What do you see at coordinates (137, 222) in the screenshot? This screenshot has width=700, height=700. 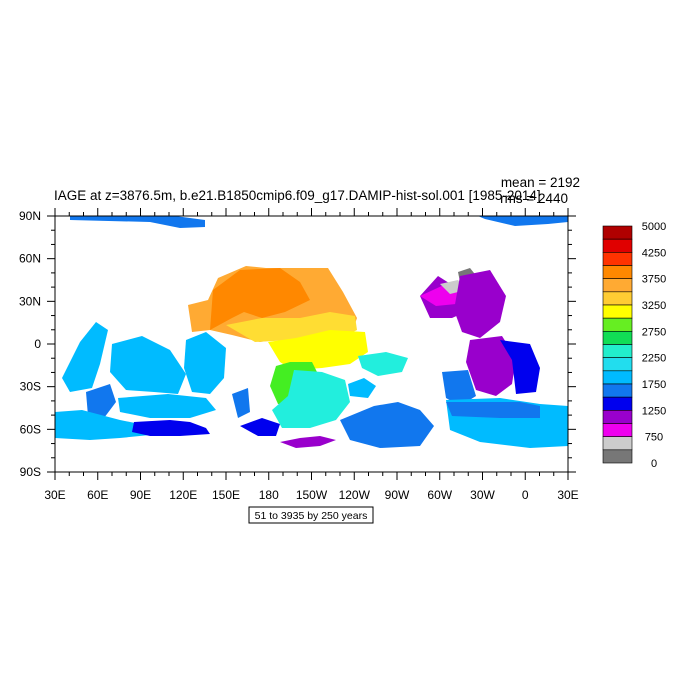 I see `field-arctic-west` at bounding box center [137, 222].